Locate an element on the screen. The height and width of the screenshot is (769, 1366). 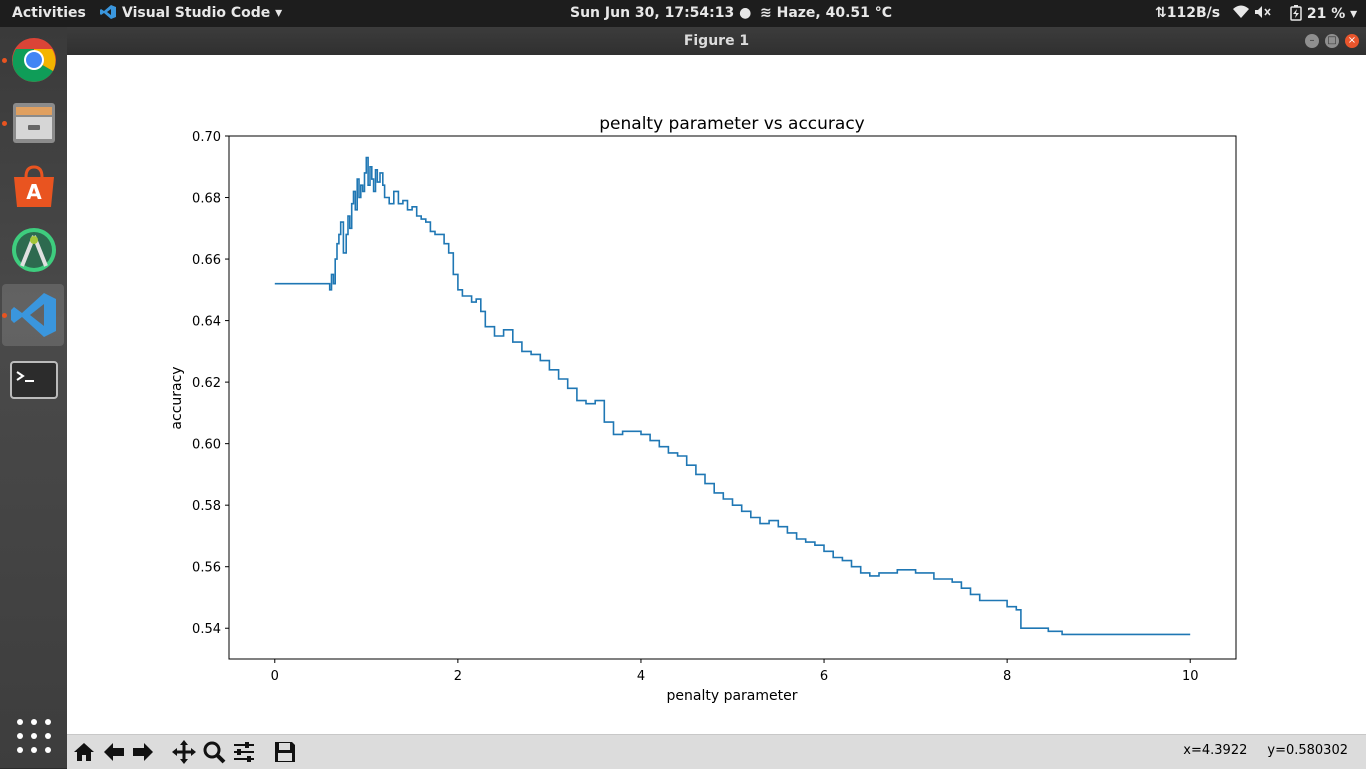
y-tick-label: 0.70 is located at coordinates (206, 137).